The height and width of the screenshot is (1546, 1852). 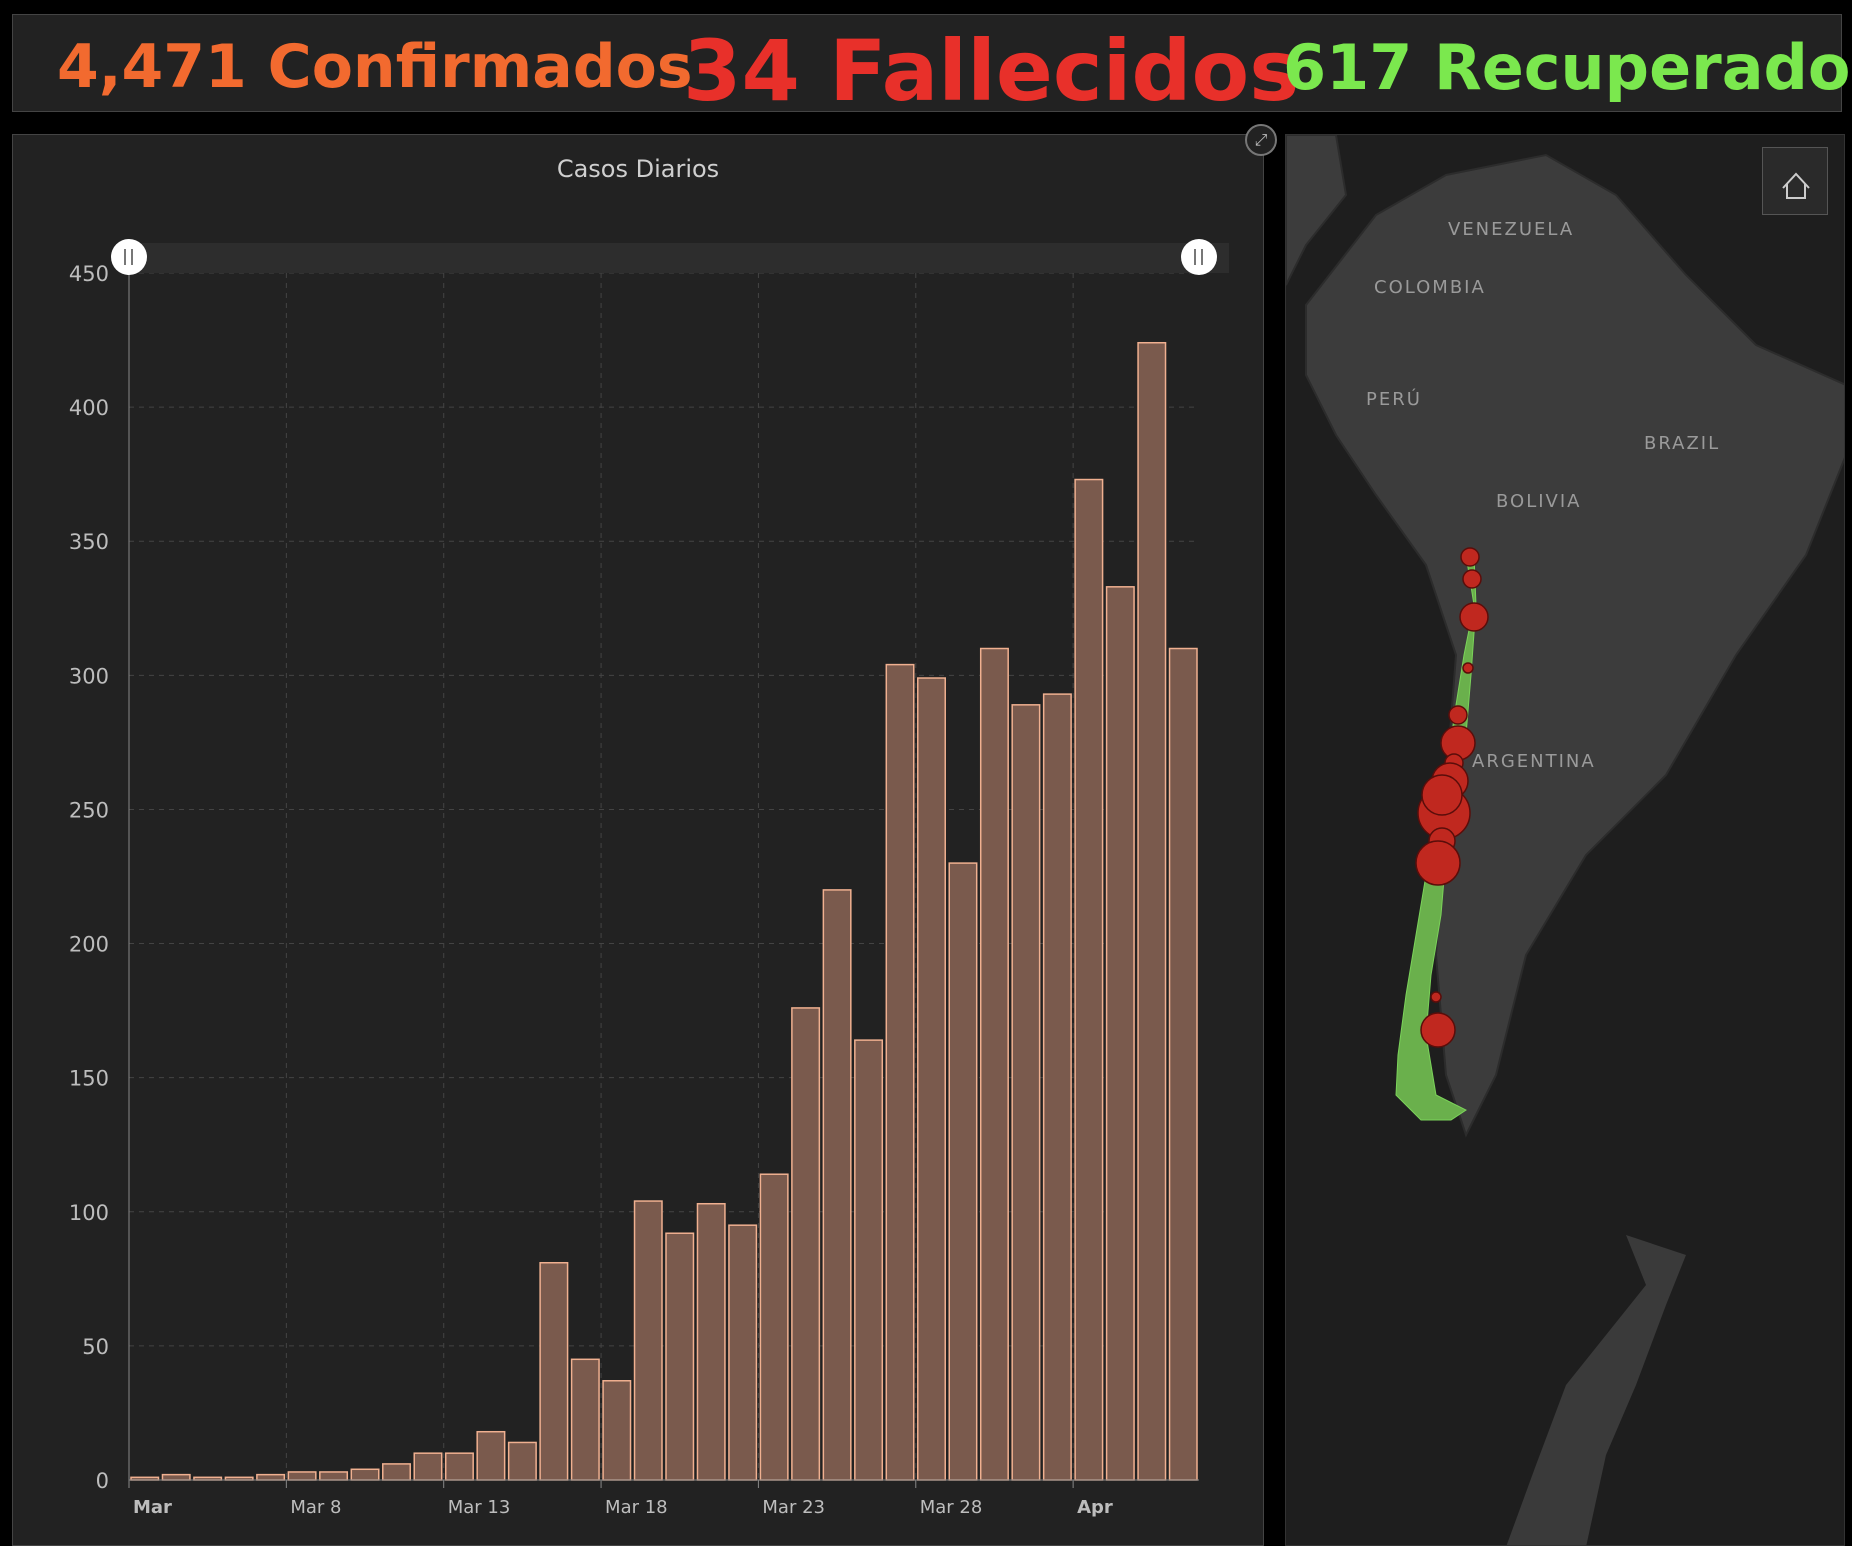 What do you see at coordinates (89, 408) in the screenshot?
I see `y-tick-label: 400` at bounding box center [89, 408].